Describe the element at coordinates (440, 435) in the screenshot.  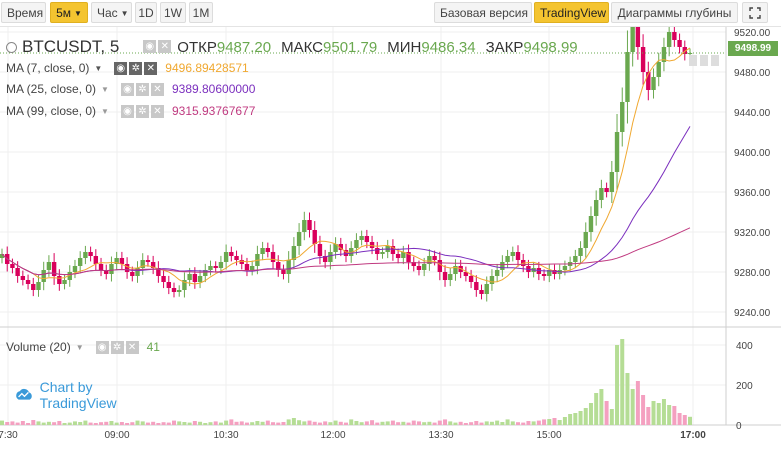
I see `time-axis-label: 13:30` at that location.